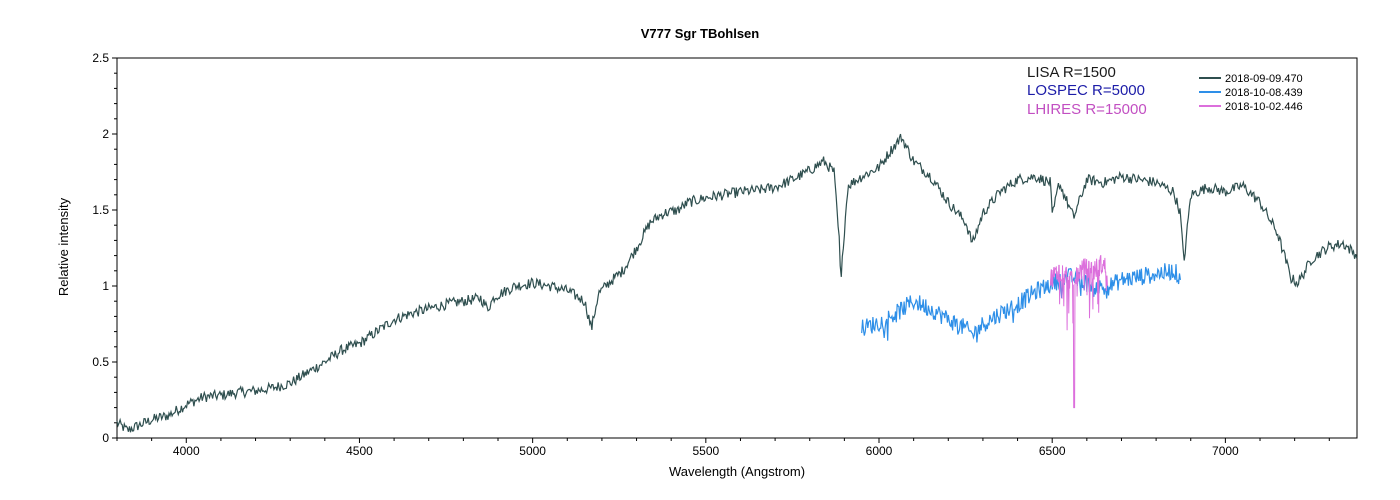 The width and height of the screenshot is (1400, 500). I want to click on x-axis-title: Wavelength (Angstrom), so click(737, 471).